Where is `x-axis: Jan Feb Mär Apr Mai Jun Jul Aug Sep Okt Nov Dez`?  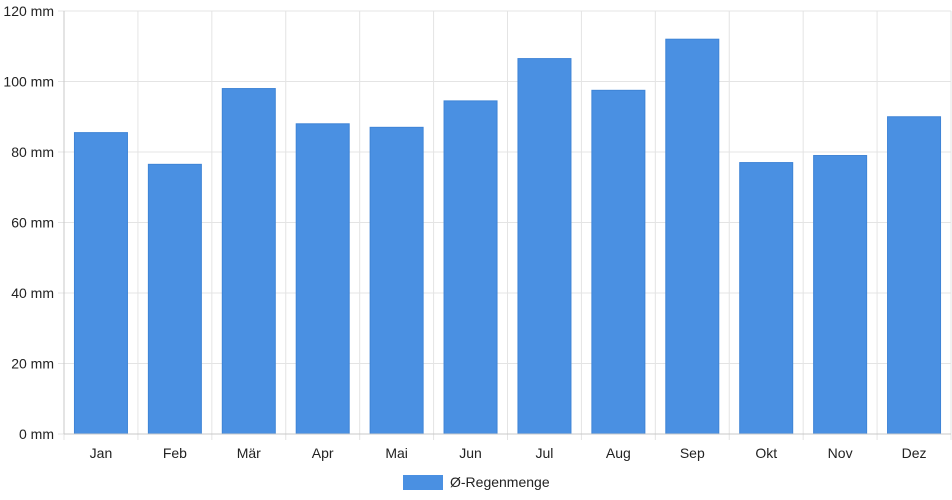
x-axis: Jan Feb Mär Apr Mai Jun Jul Aug Sep Okt Nov Dez is located at coordinates (507, 447).